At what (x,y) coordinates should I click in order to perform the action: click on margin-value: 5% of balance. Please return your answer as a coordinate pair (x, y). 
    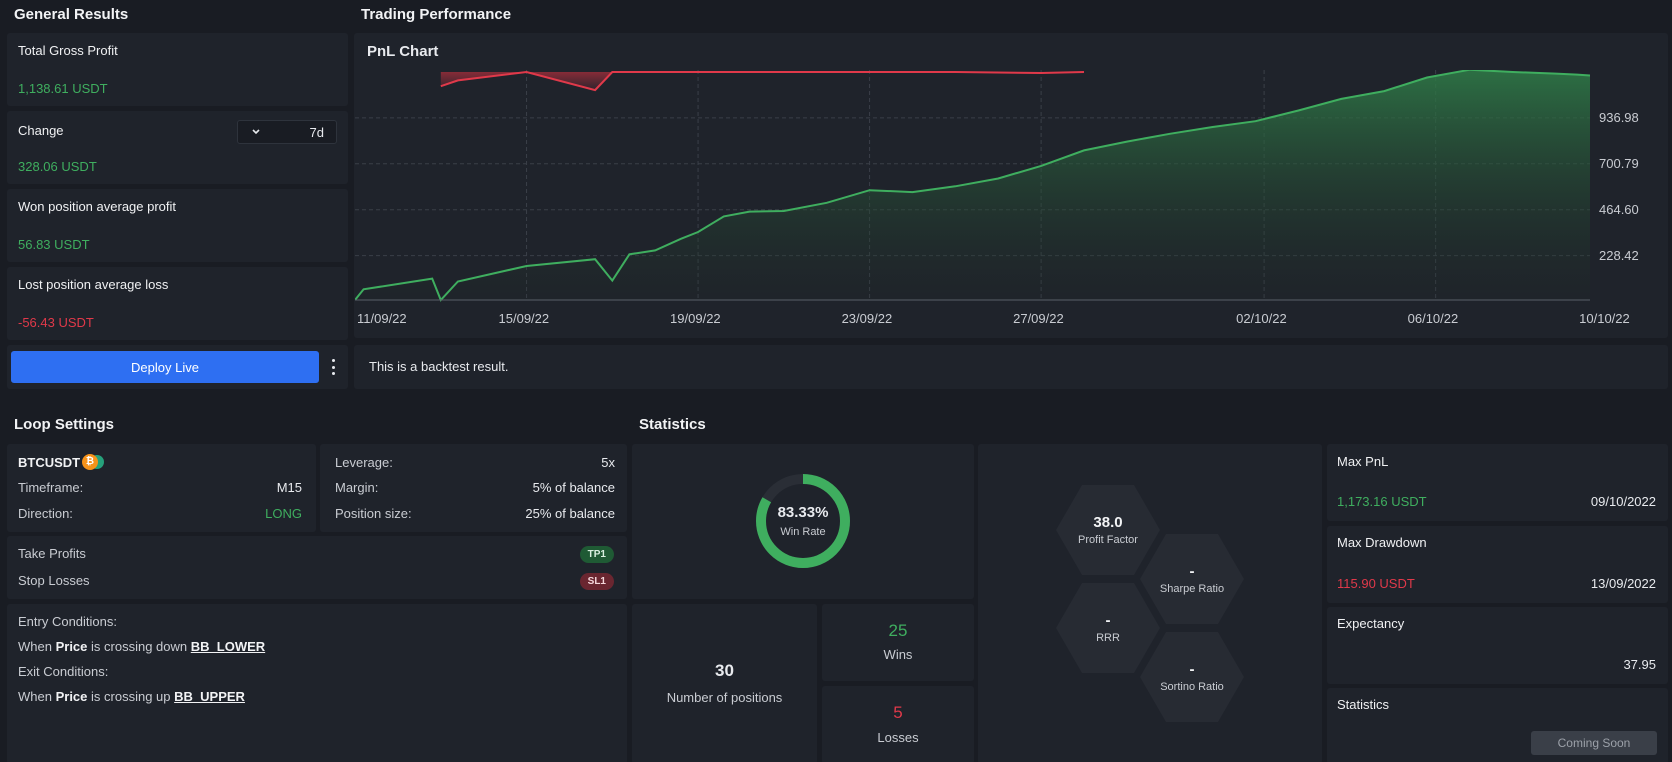
    Looking at the image, I should click on (573, 487).